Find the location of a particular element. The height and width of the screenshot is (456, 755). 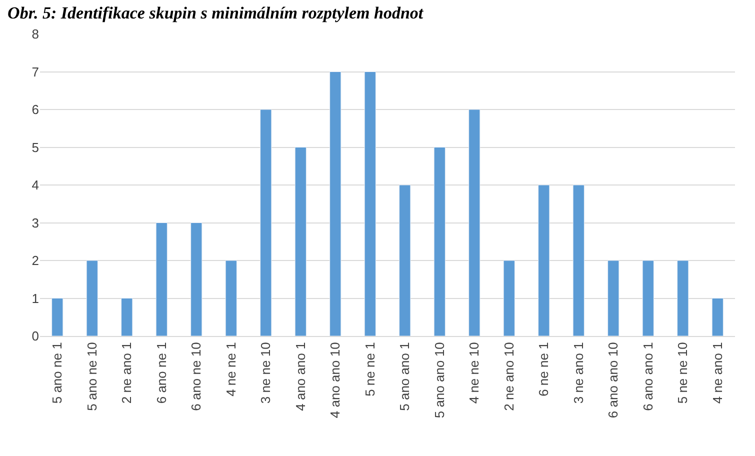

x-tick-label: 4 ne ano 1 is located at coordinates (717, 373).